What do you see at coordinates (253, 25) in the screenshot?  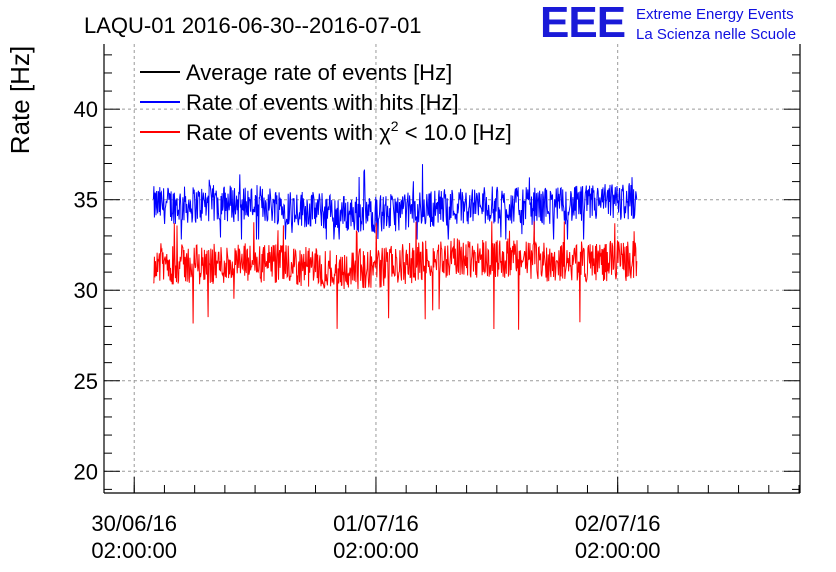 I see `chart-title: LAQU-01 2016-06-30--2016-07-01` at bounding box center [253, 25].